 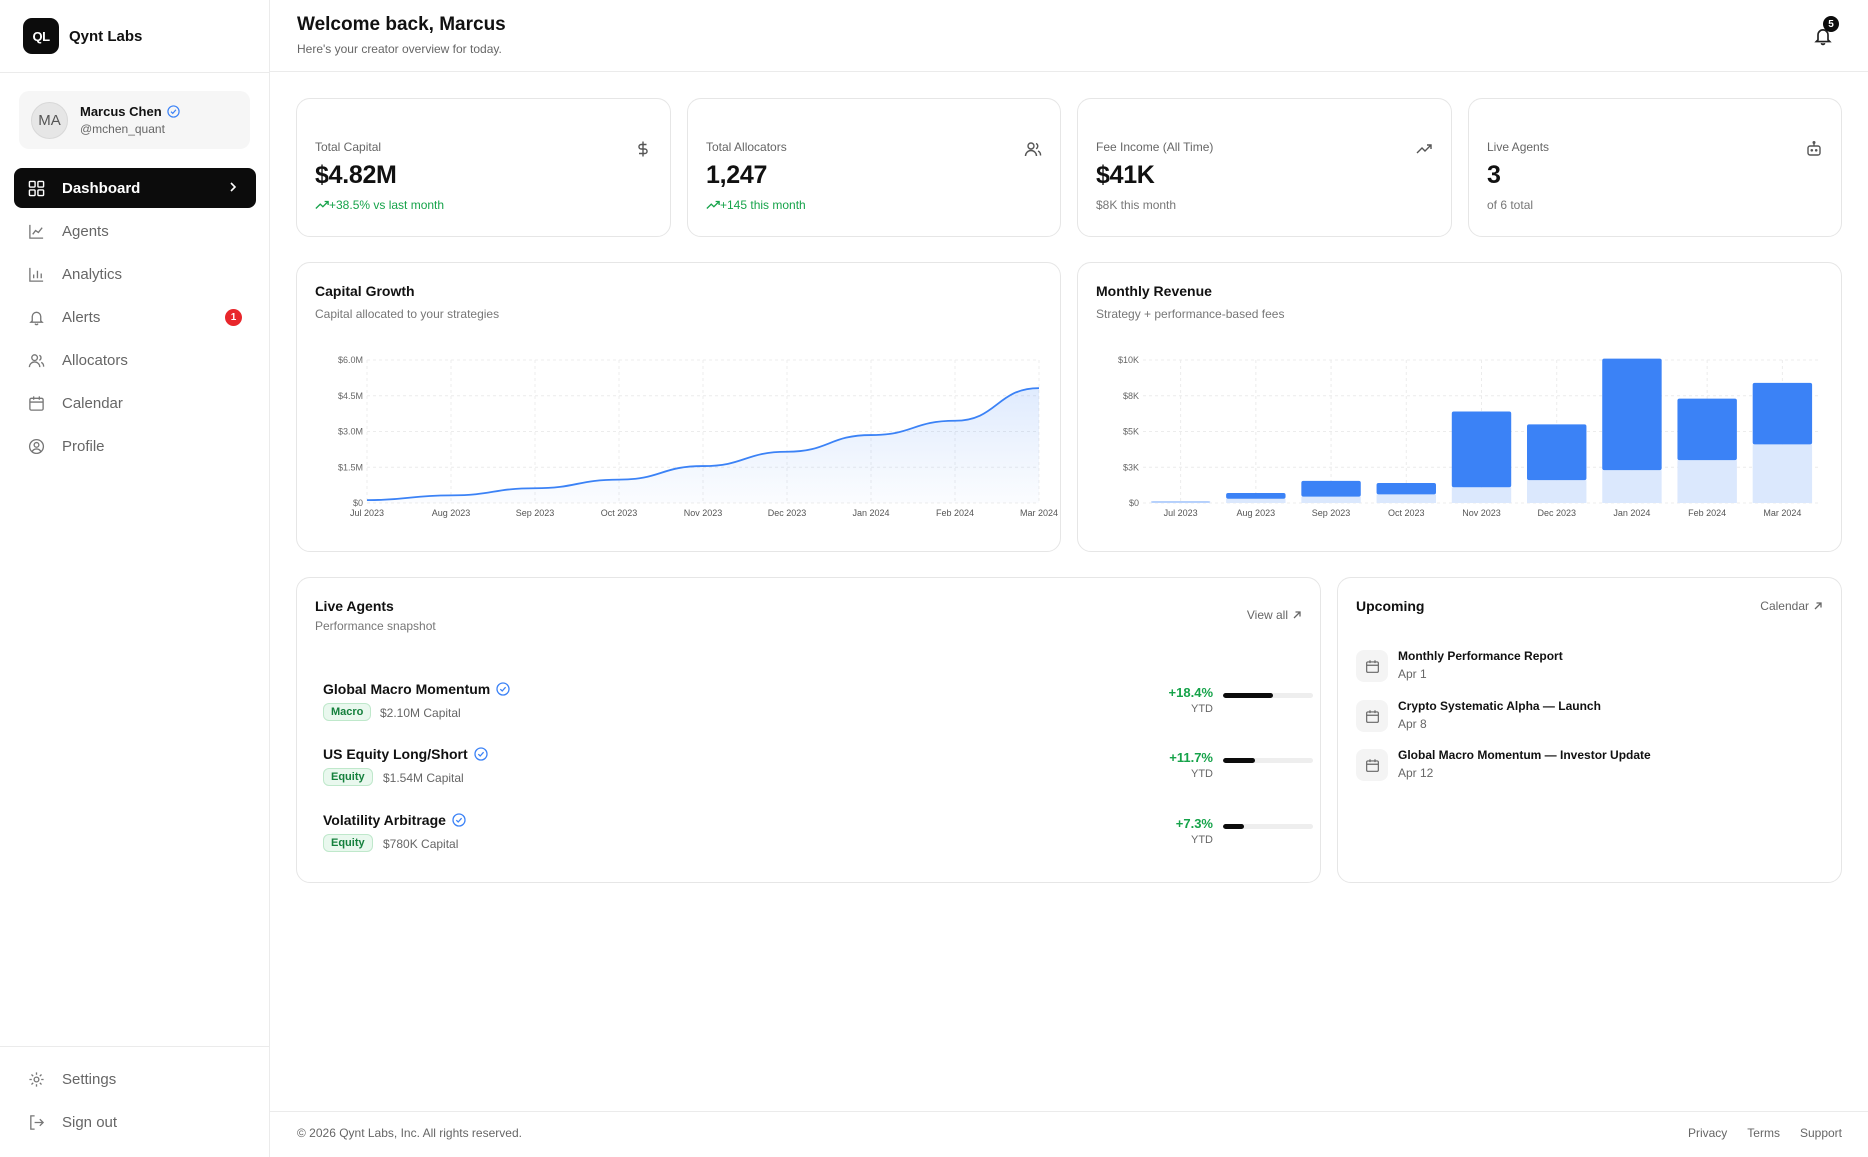 I want to click on y-tick-label: $8K, so click(x=1131, y=396).